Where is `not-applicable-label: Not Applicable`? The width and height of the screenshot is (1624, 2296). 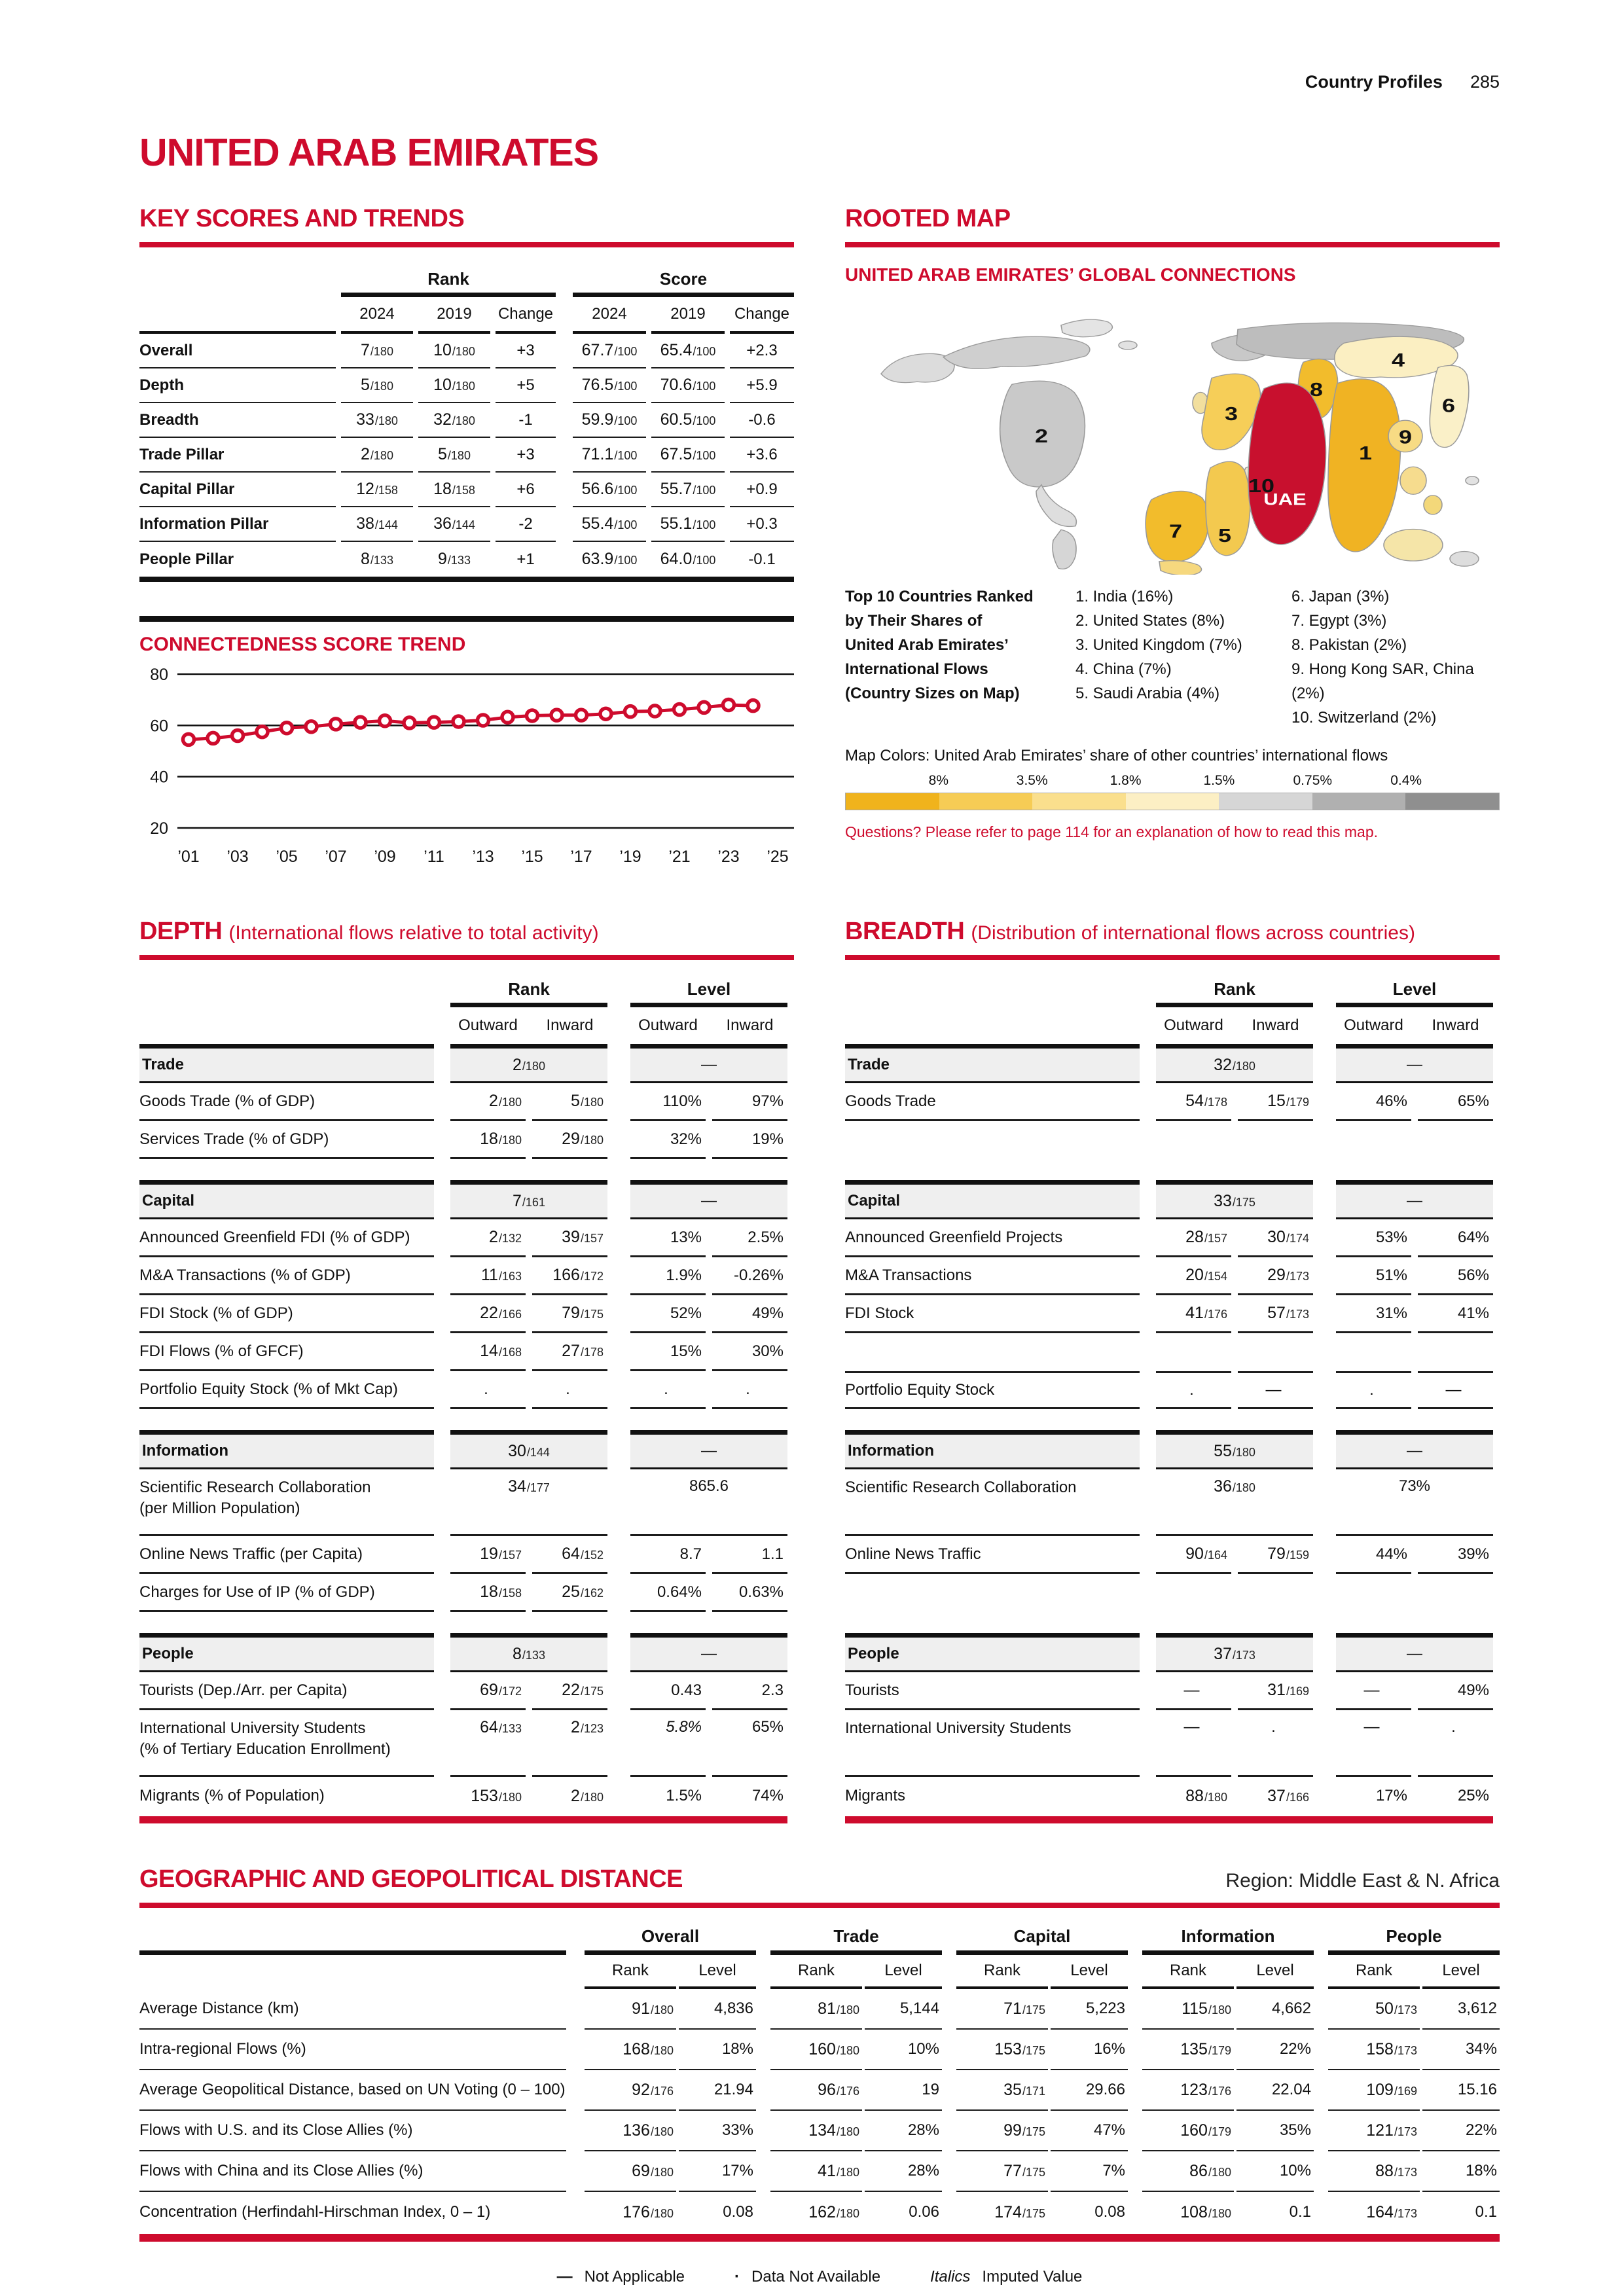 not-applicable-label: Not Applicable is located at coordinates (634, 2277).